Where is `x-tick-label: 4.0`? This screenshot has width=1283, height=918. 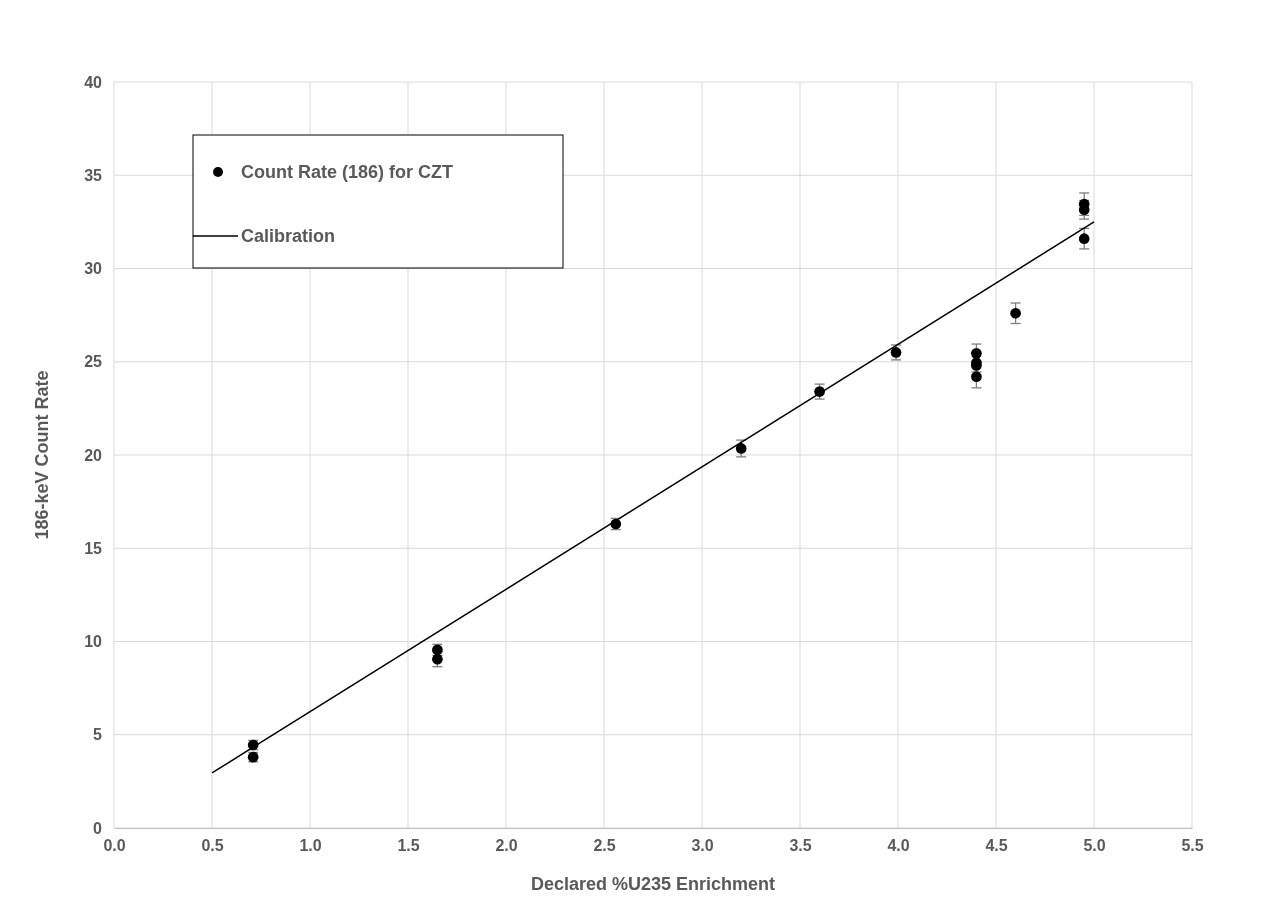
x-tick-label: 4.0 is located at coordinates (898, 846).